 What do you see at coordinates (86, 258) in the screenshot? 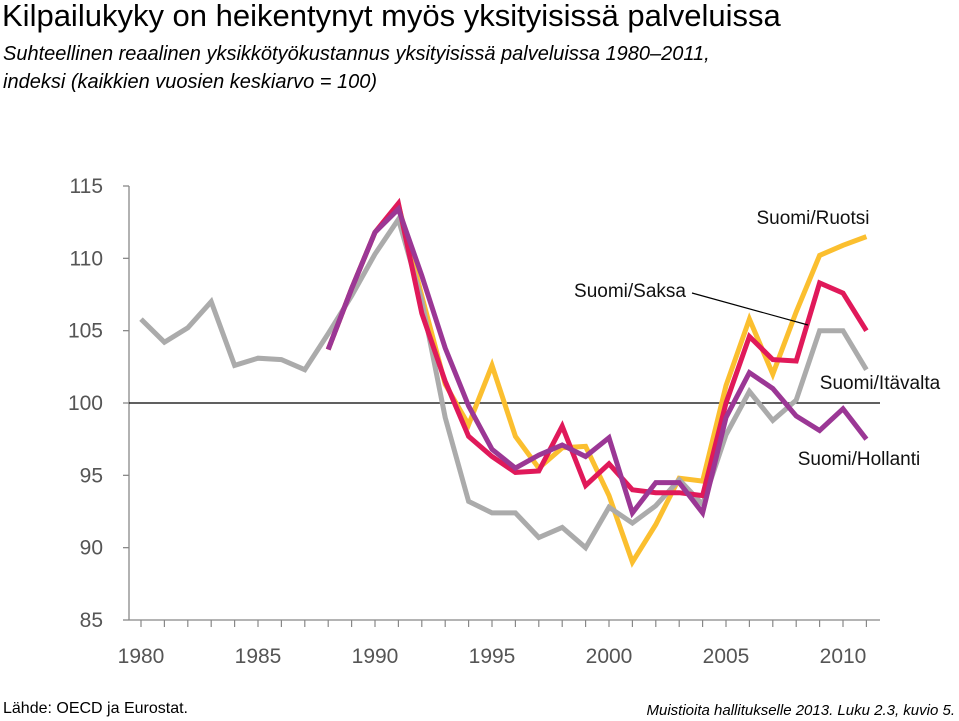
I see `y-tick-label: 110` at bounding box center [86, 258].